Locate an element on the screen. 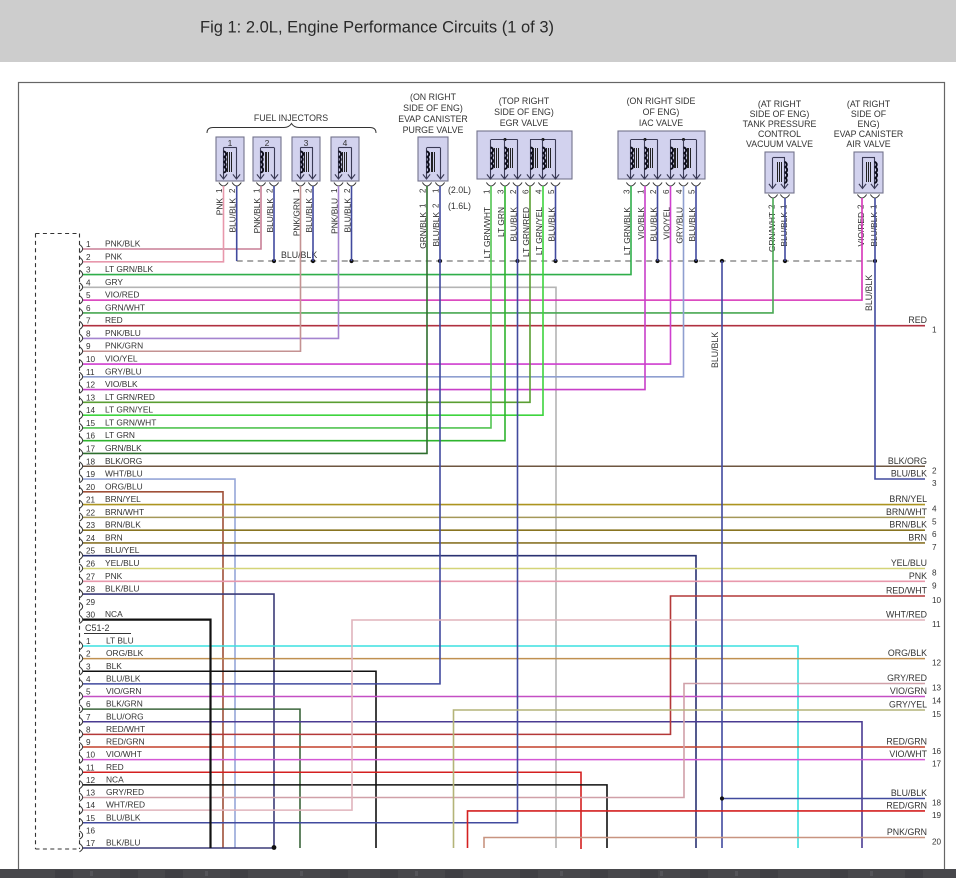 This screenshot has height=878, width=956. svg-text: ENG) is located at coordinates (869, 124).